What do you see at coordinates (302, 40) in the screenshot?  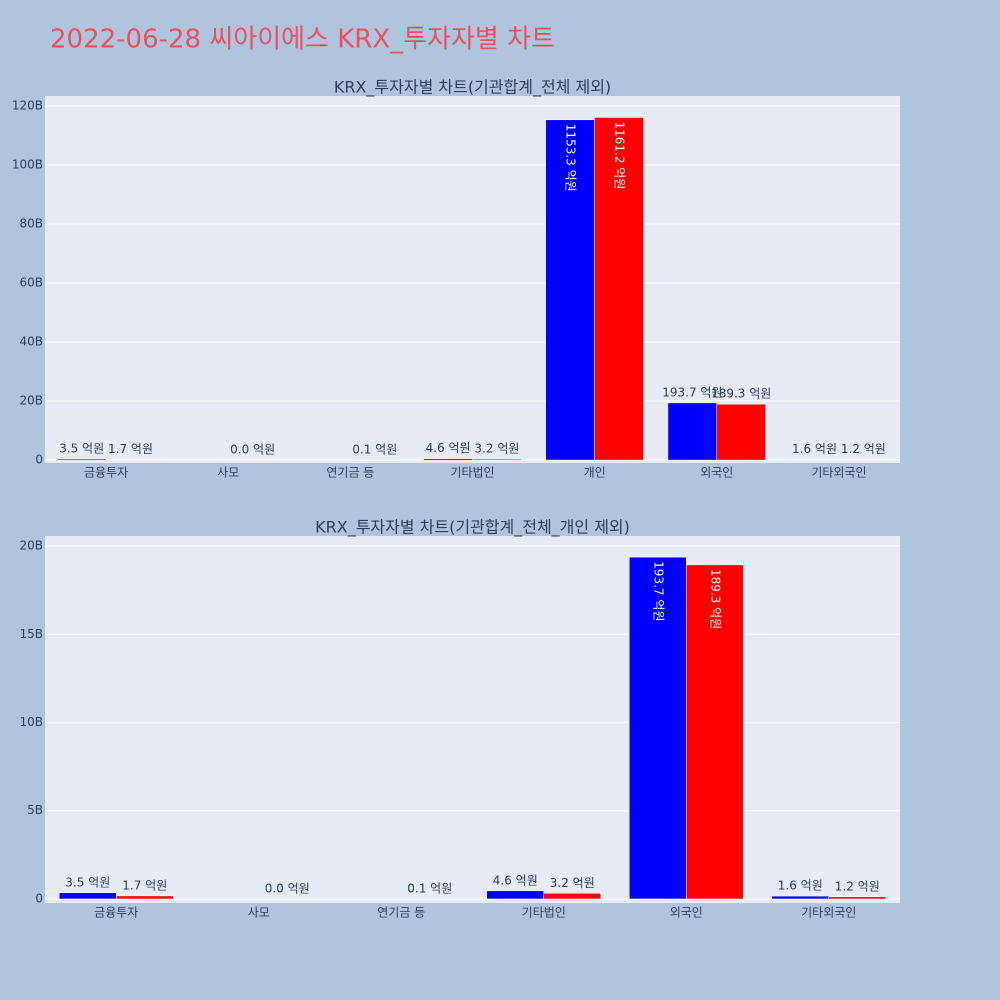 I see `page-title: 2022-06-28 씨아이에스 KRX_투자자별 차트` at bounding box center [302, 40].